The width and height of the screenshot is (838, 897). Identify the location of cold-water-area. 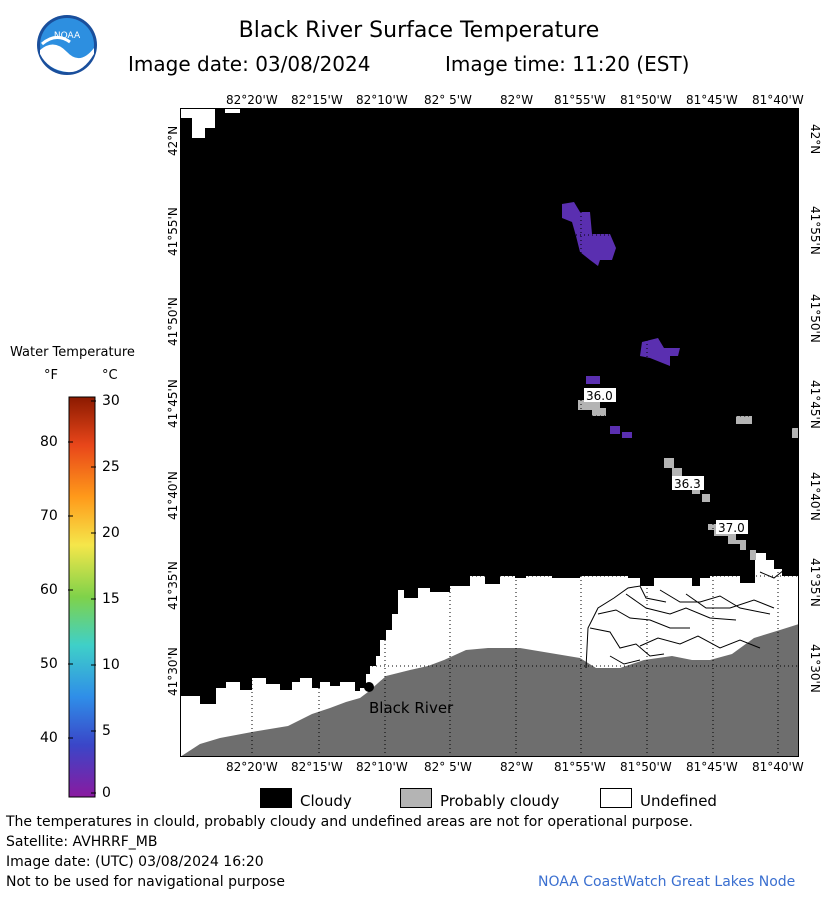
(621, 320).